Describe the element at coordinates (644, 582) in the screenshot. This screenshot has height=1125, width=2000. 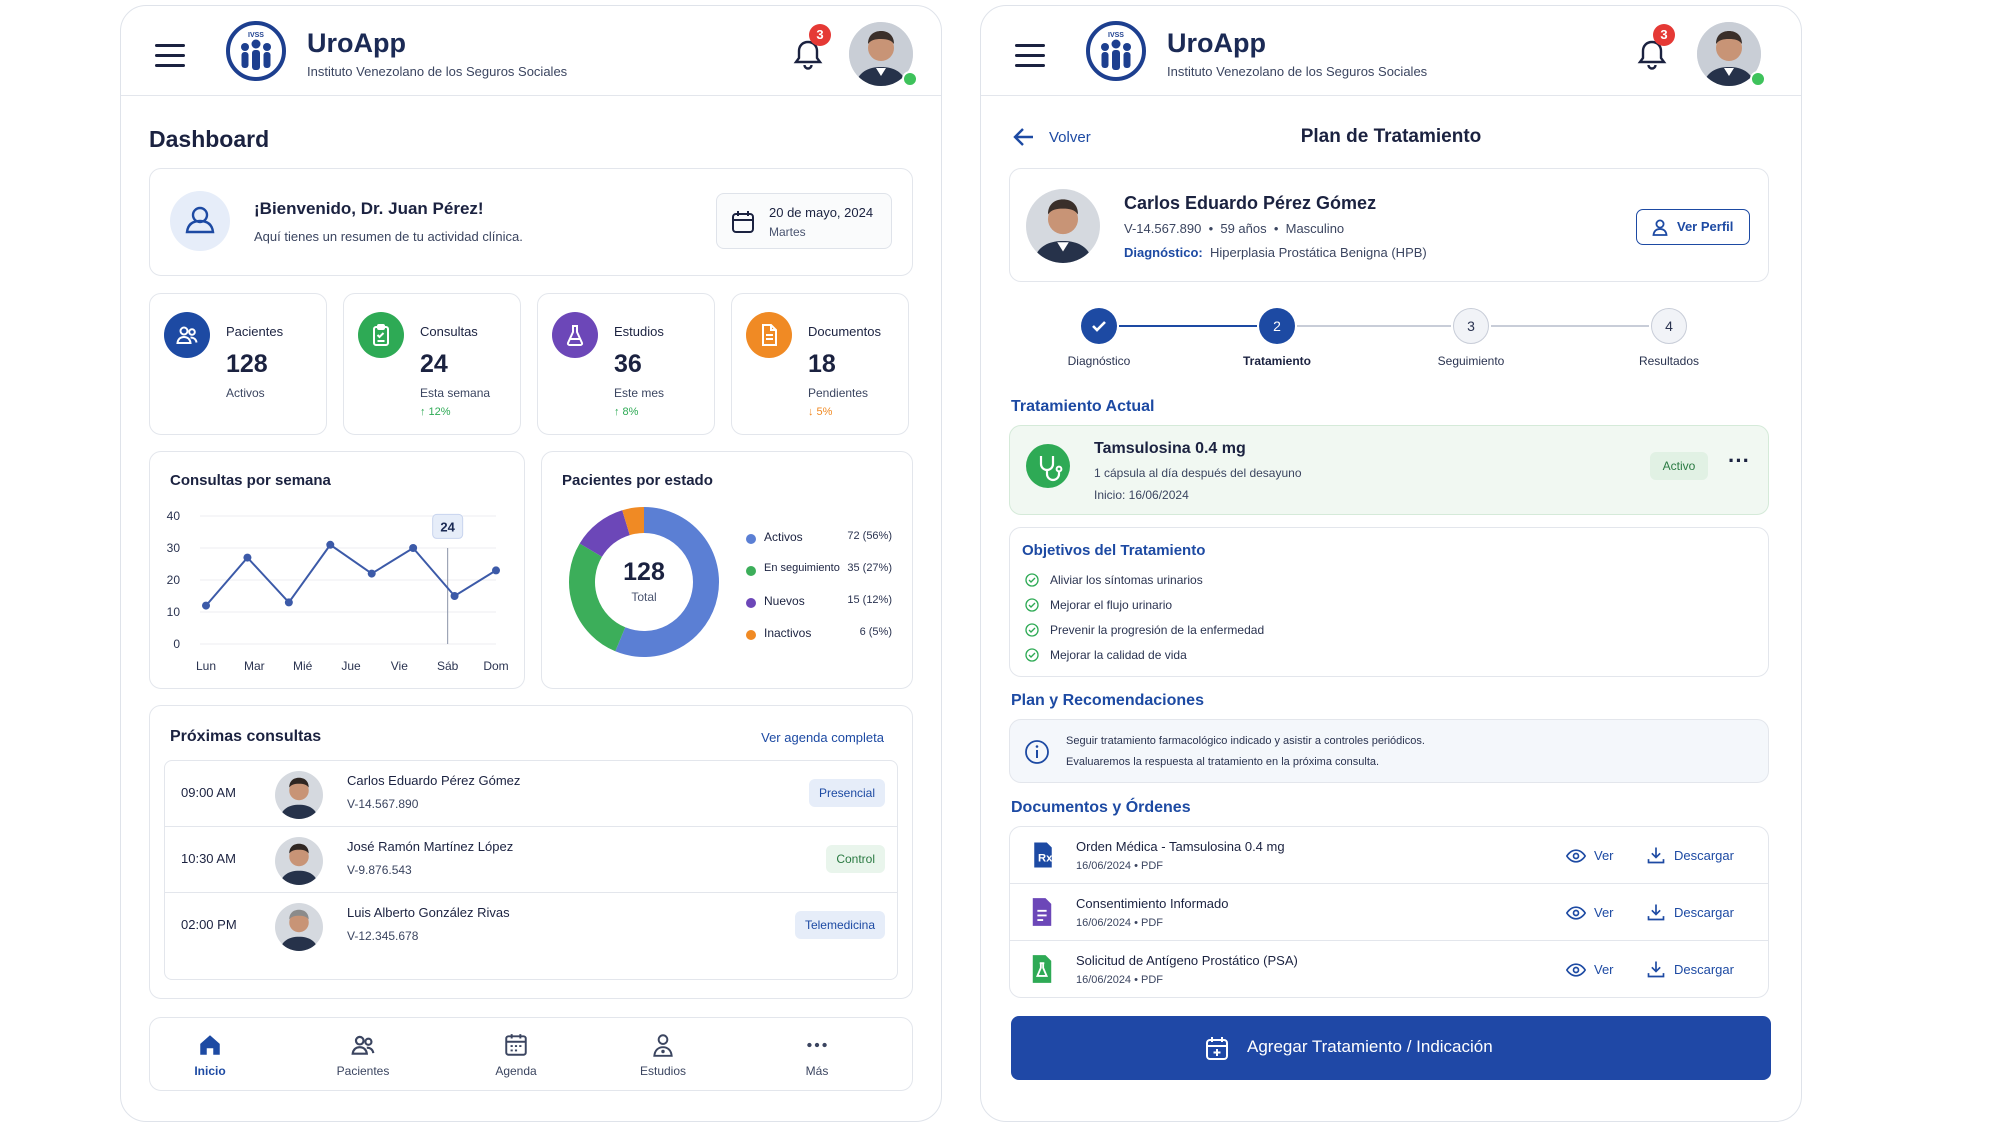
I see `status-donut-chart` at that location.